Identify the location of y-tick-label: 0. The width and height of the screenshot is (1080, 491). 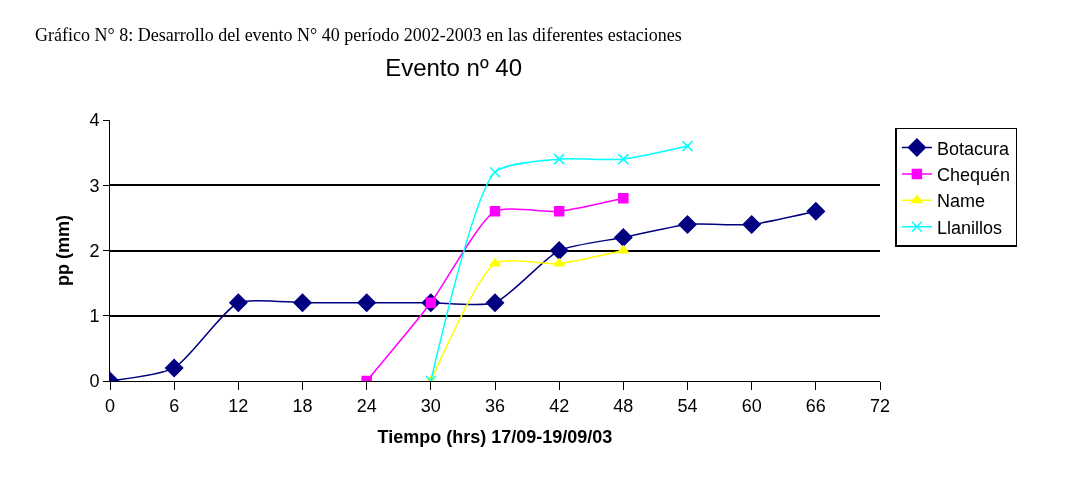
(94, 381).